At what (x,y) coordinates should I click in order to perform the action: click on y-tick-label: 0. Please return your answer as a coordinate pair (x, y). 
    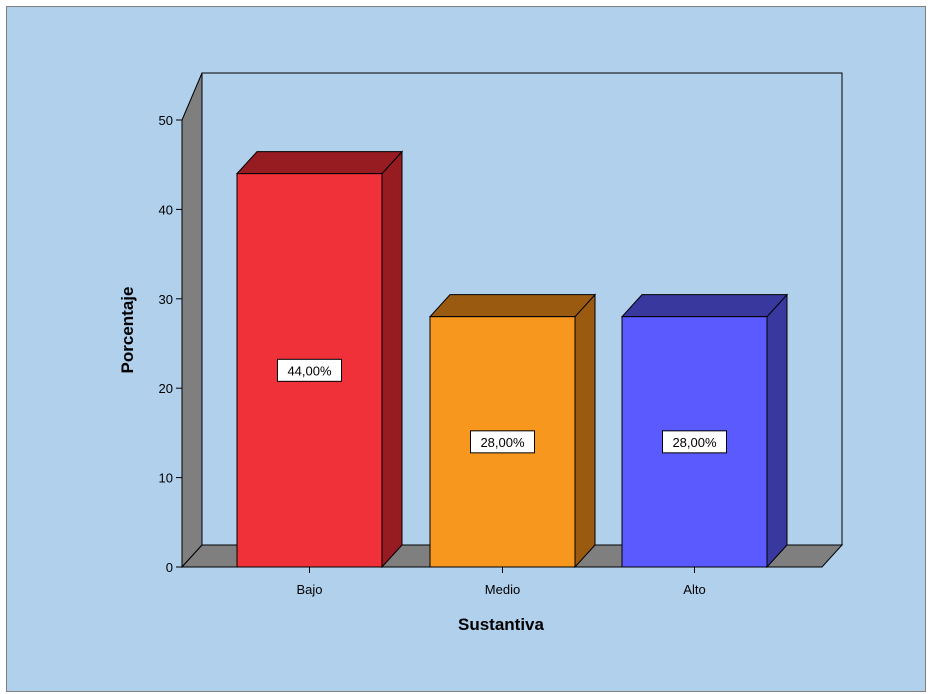
    Looking at the image, I should click on (169, 567).